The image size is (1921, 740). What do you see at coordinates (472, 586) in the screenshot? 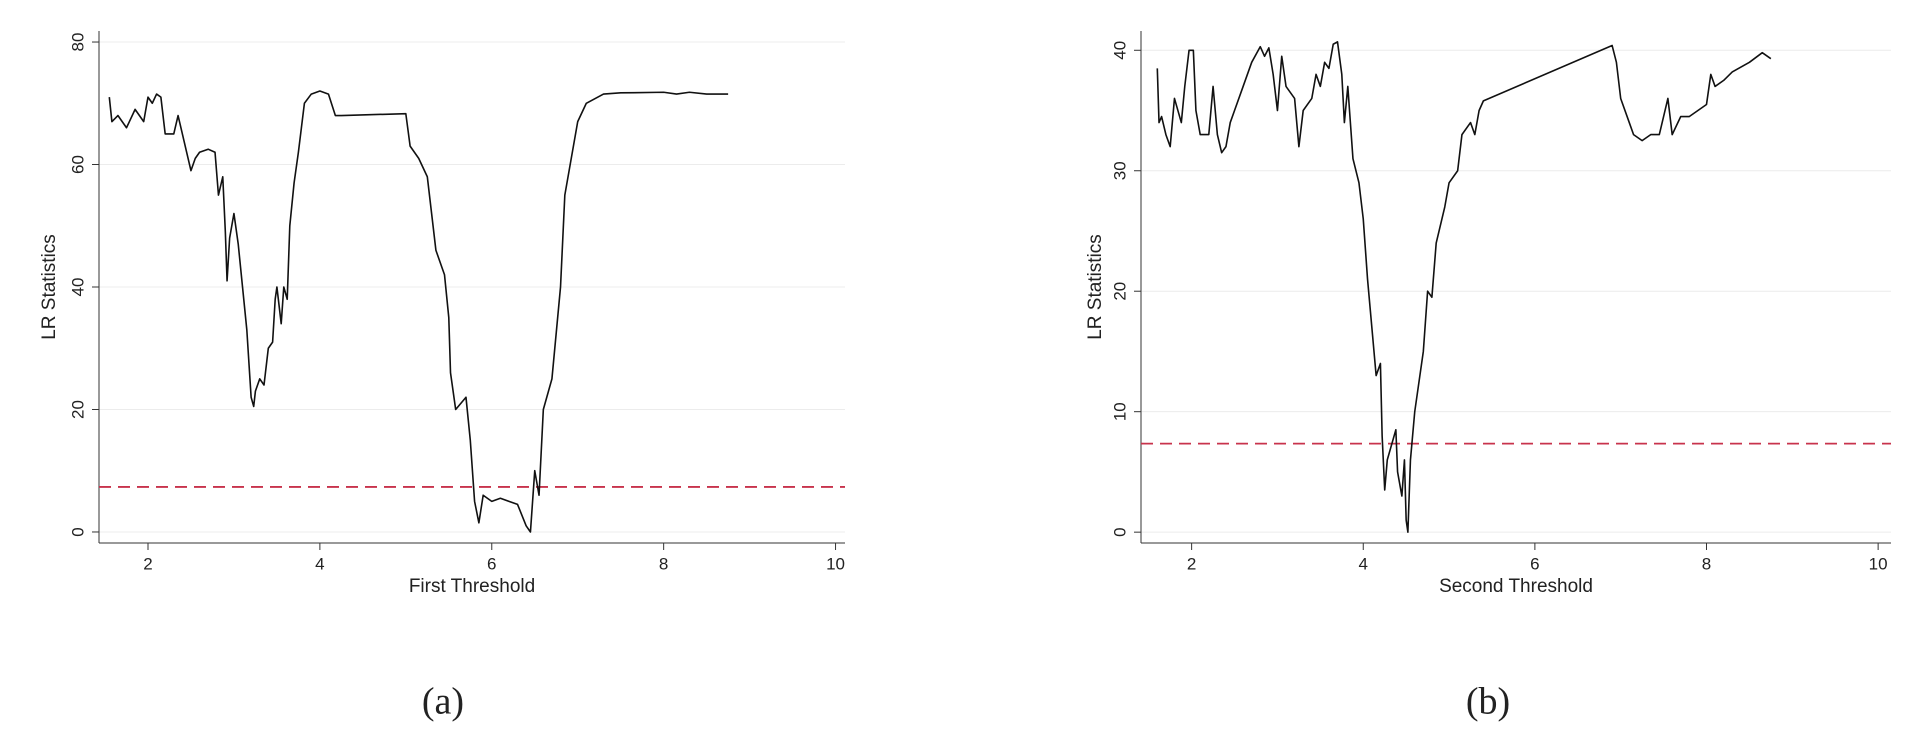
I see `x-axis-label: First Threshold` at bounding box center [472, 586].